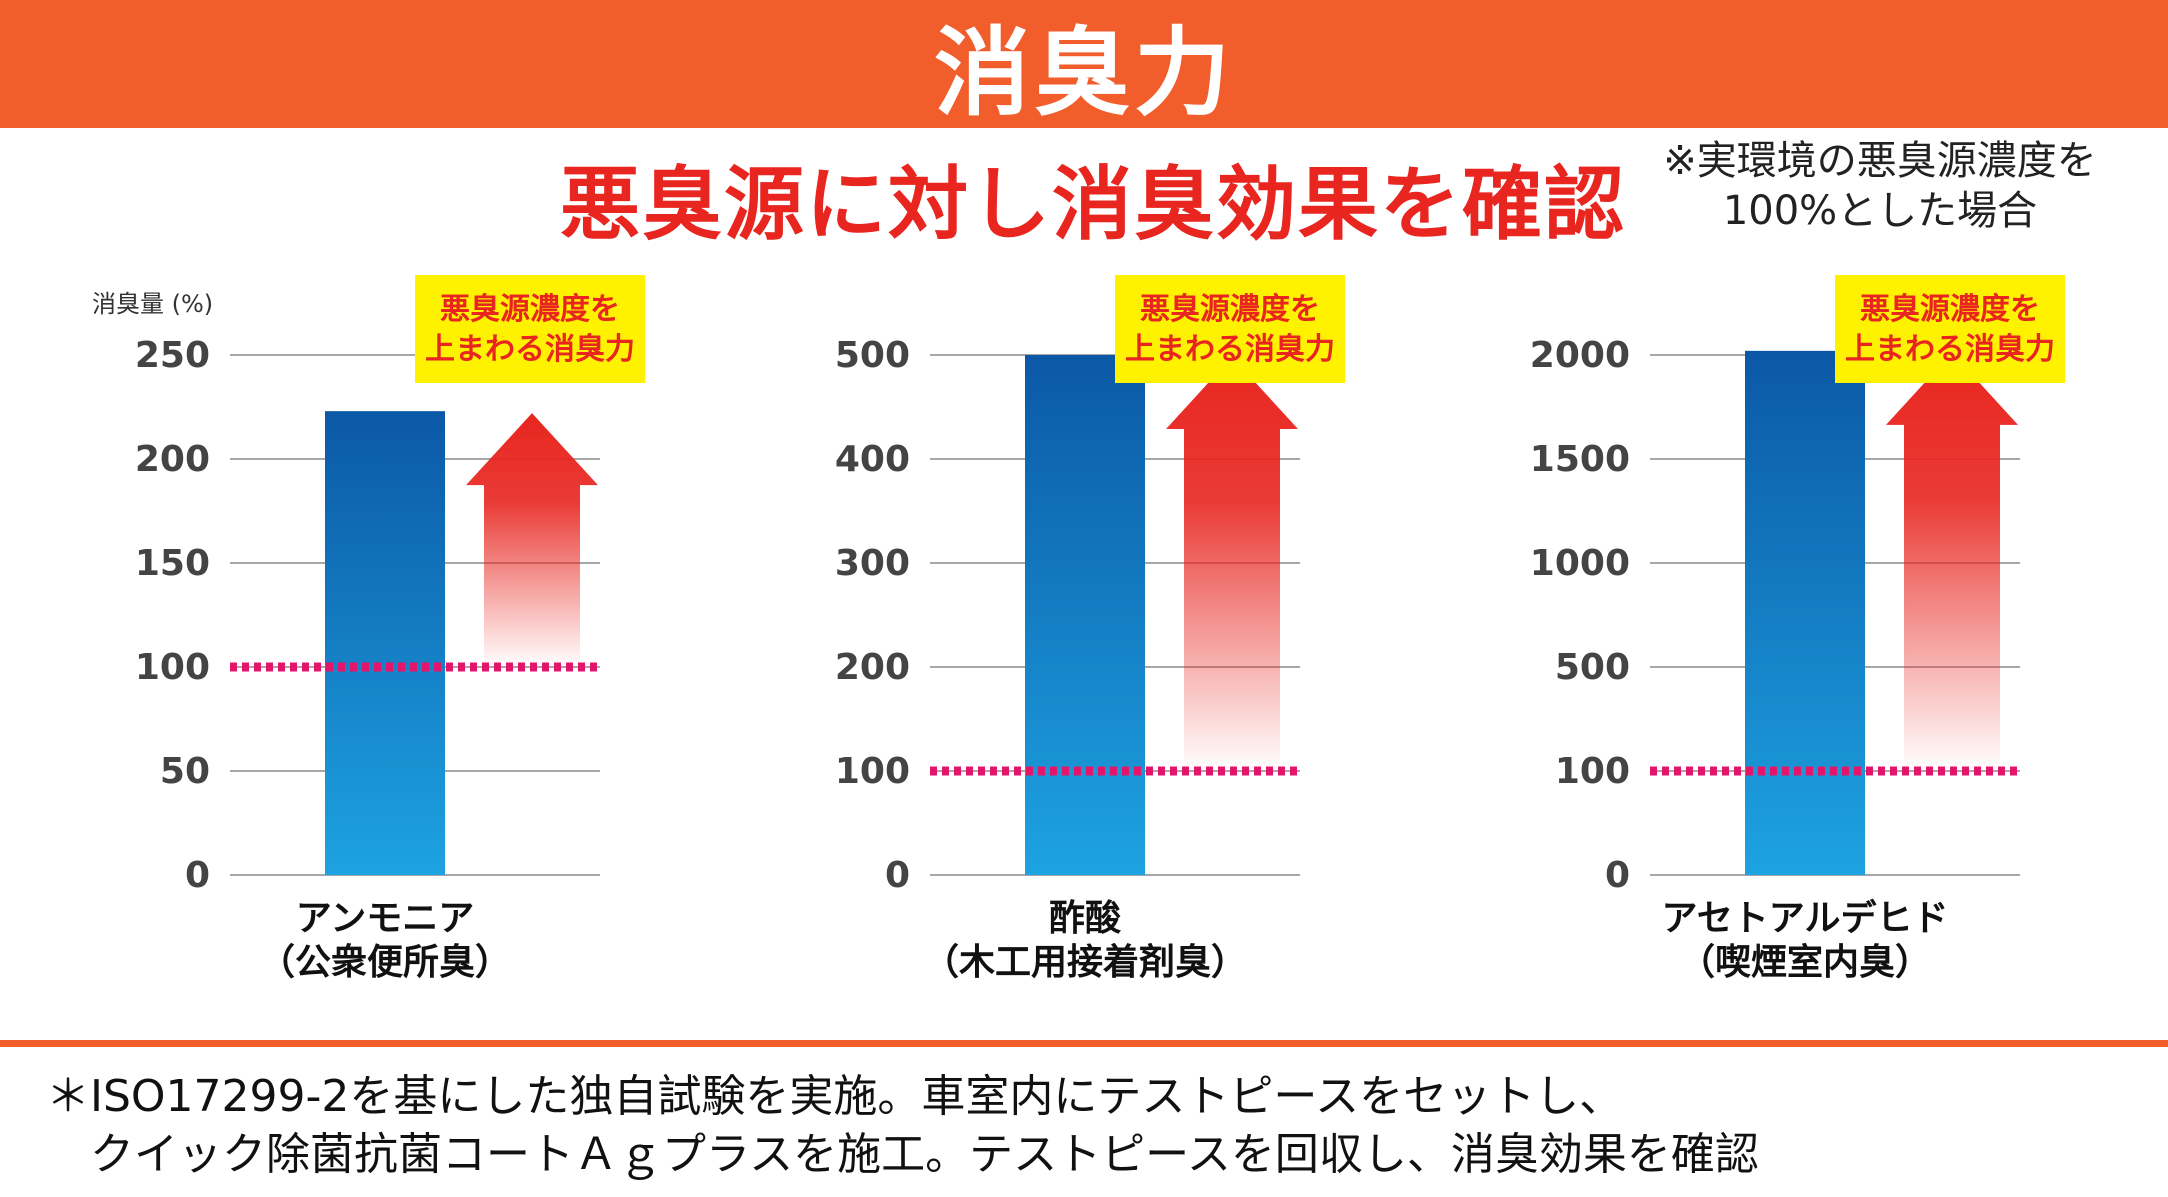 The height and width of the screenshot is (1197, 2168). What do you see at coordinates (1805, 962) in the screenshot?
I see `category-label: （喫煙室内臭）` at bounding box center [1805, 962].